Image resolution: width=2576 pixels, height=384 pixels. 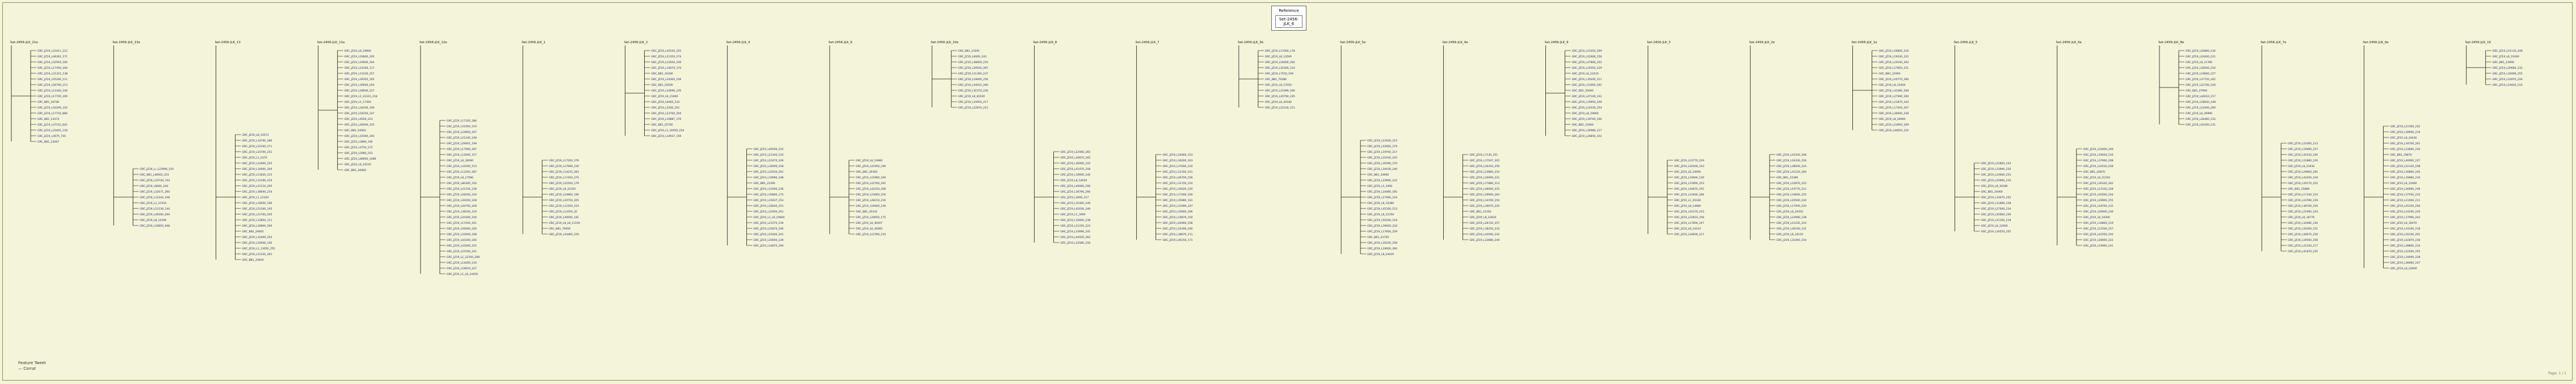 I want to click on leaf-label: GRC_JZ19_L19330_222, so click(x=1894, y=57).